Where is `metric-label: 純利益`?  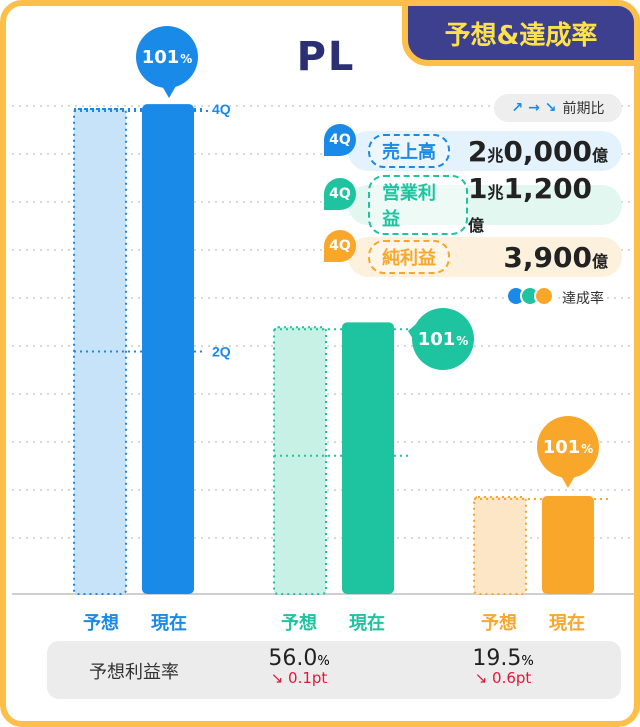 metric-label: 純利益 is located at coordinates (409, 257).